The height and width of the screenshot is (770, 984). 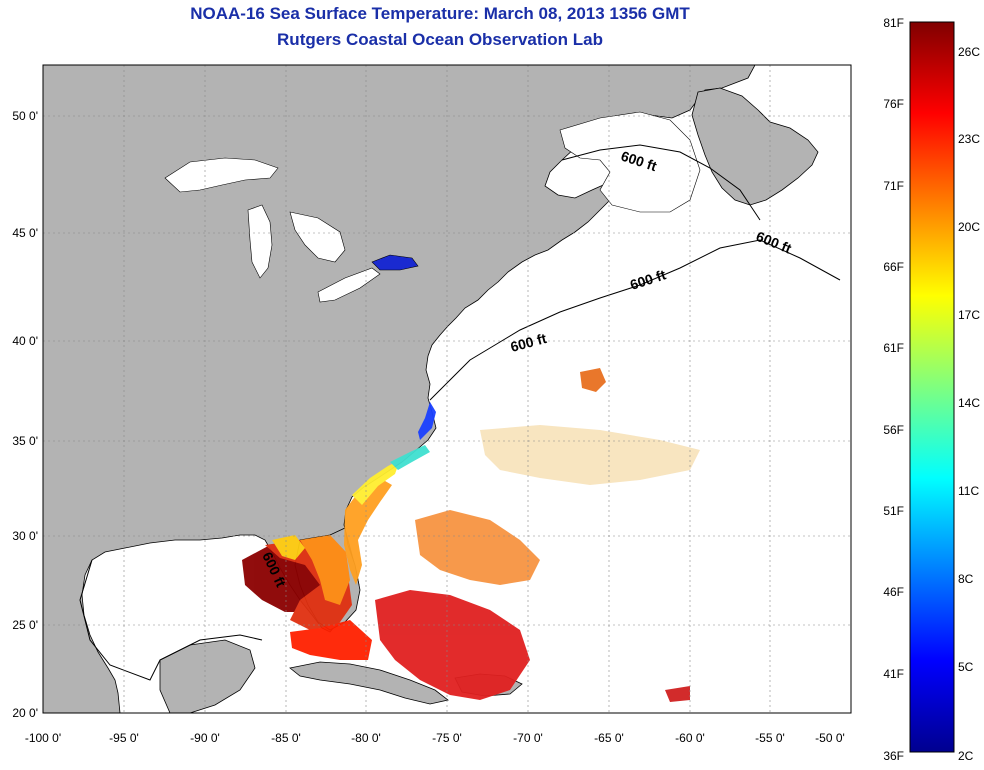 What do you see at coordinates (25, 441) in the screenshot?
I see `y-tick-label: 35 0'` at bounding box center [25, 441].